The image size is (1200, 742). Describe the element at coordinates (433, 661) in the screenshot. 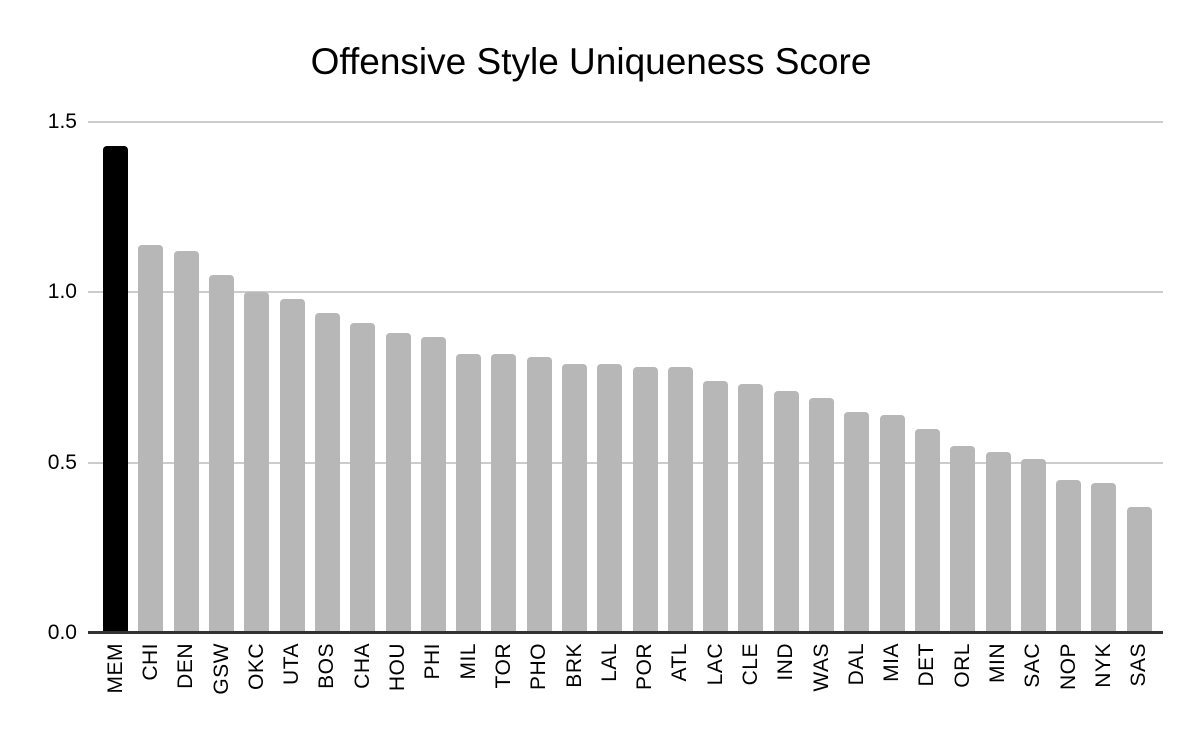

I see `x-tick-label-phi: PHI` at that location.